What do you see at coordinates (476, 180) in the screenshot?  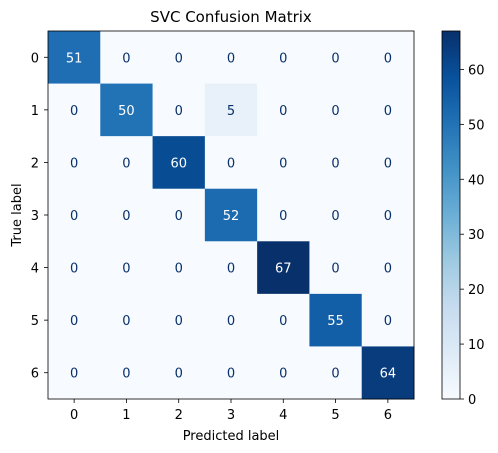 I see `colorbar-tick-label: 40` at bounding box center [476, 180].